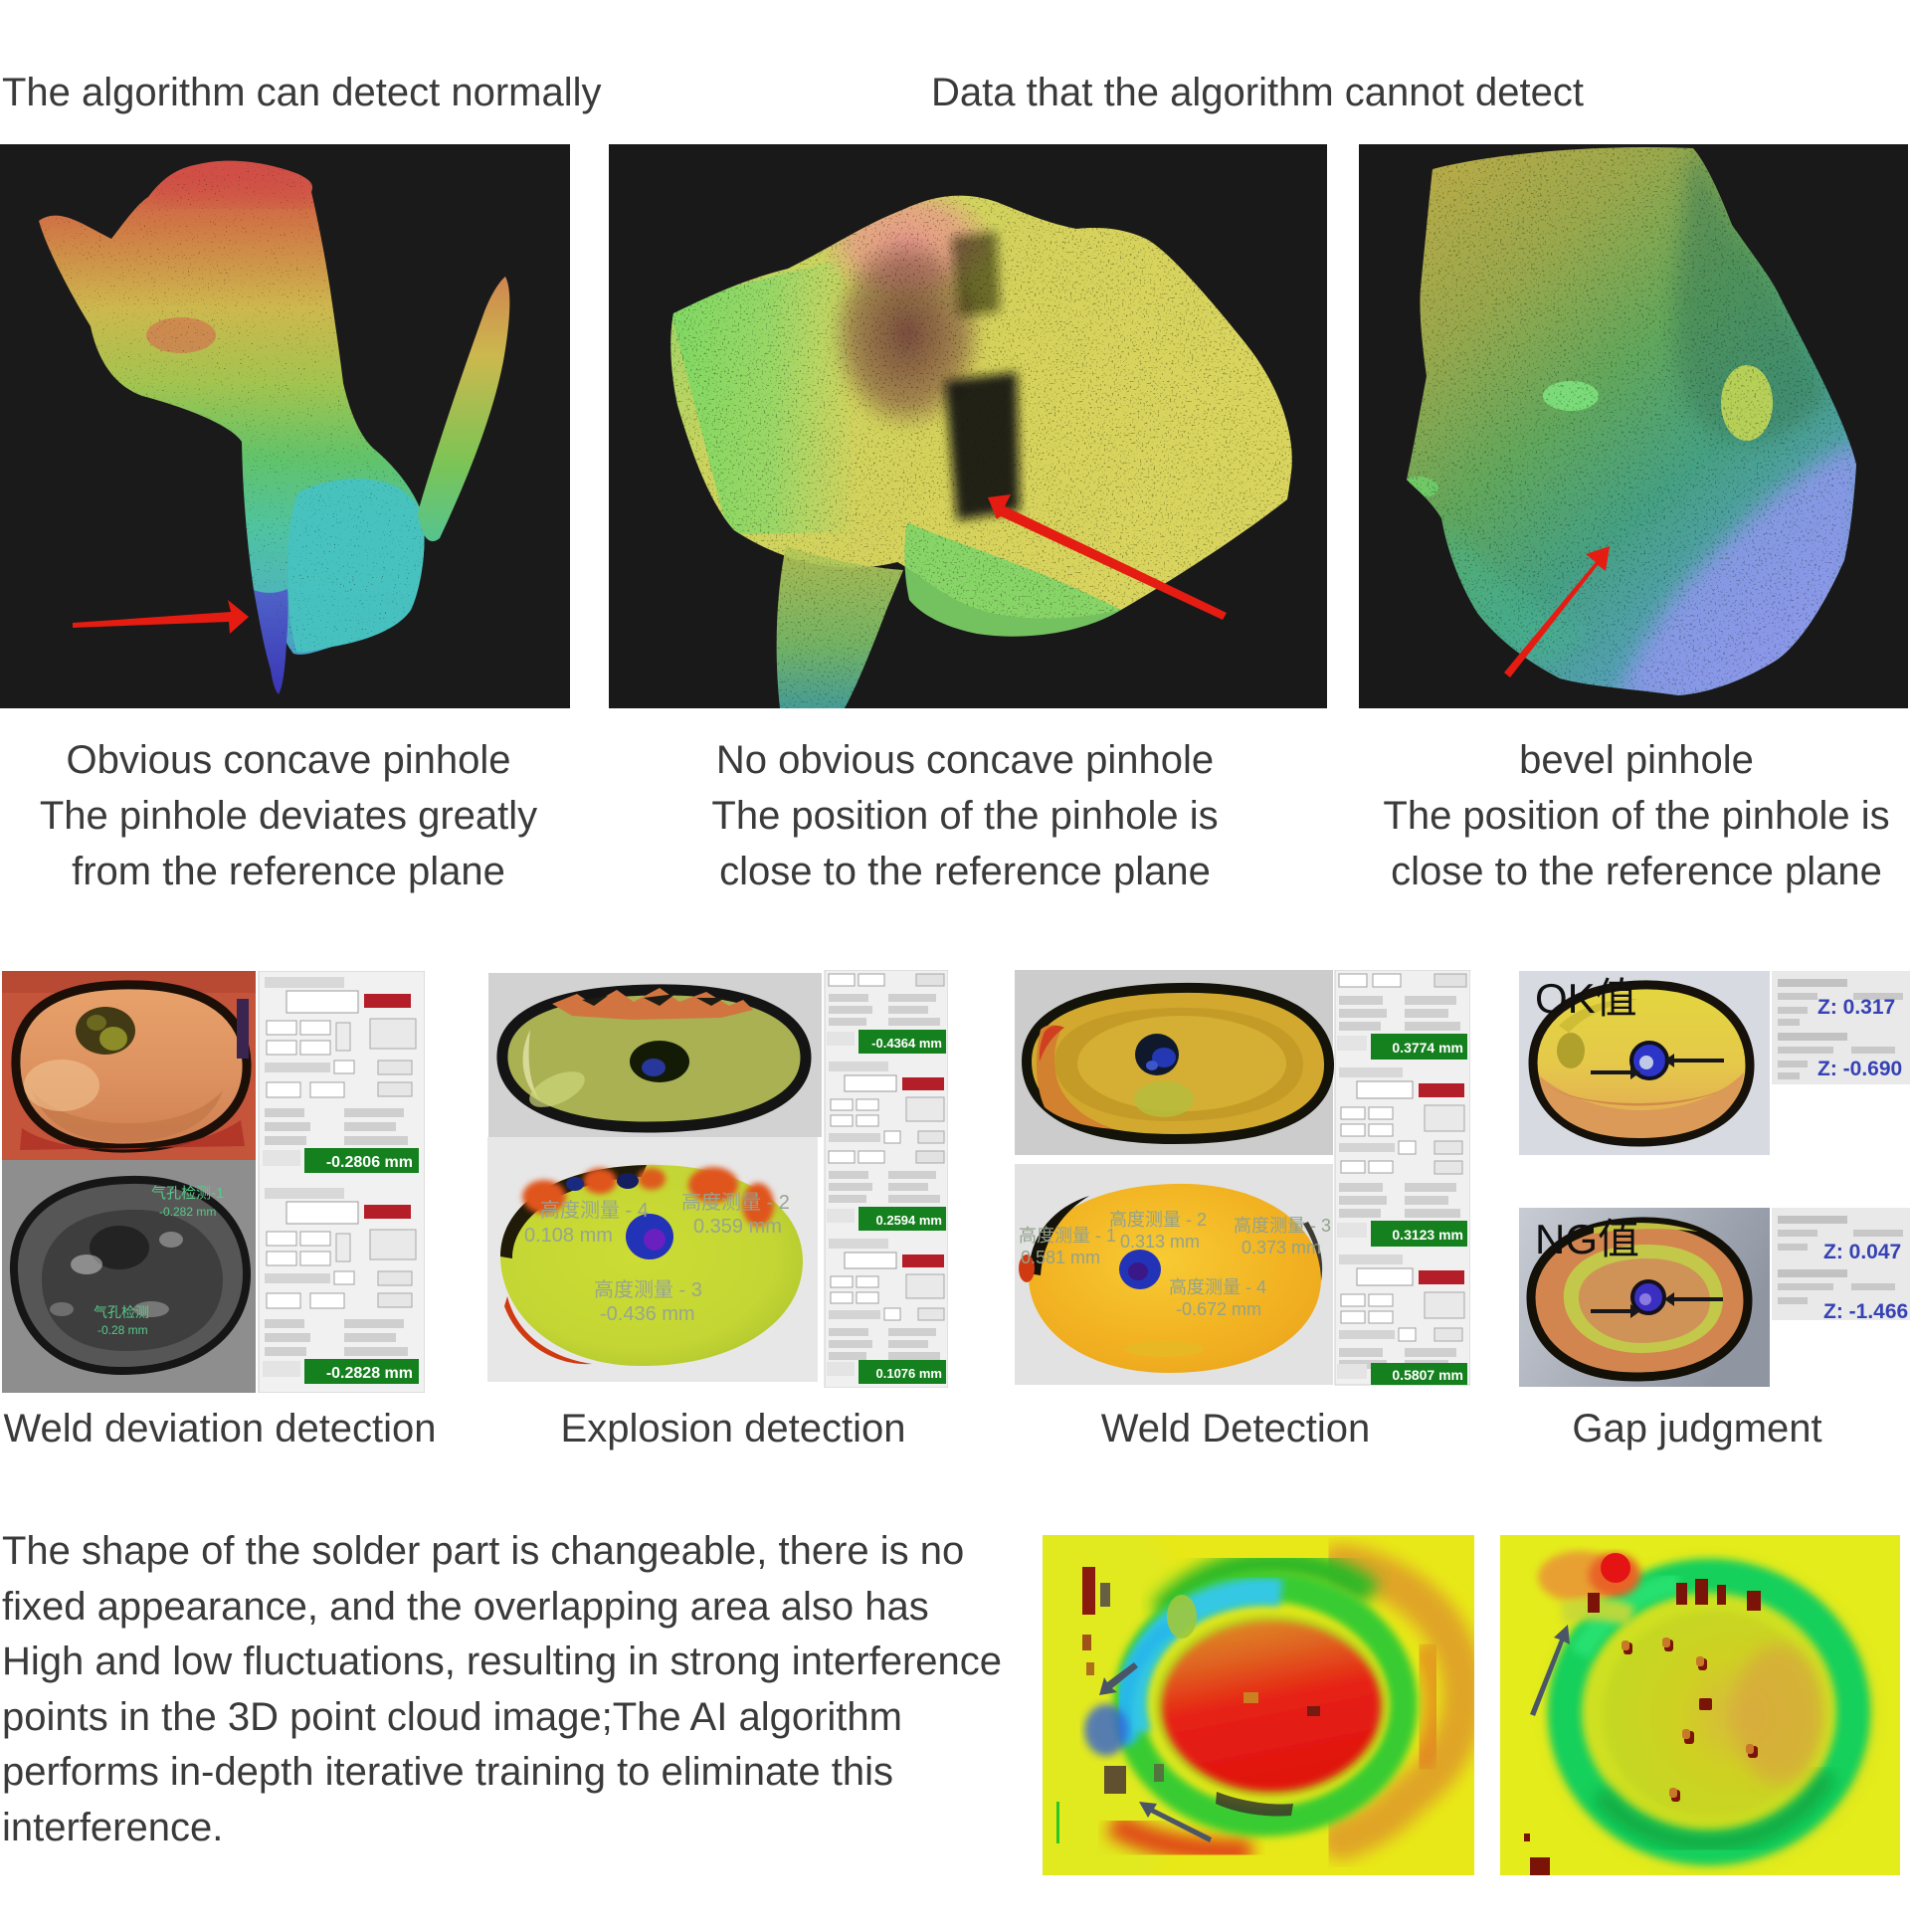 This screenshot has width=1910, height=1932. Describe the element at coordinates (1427, 1235) in the screenshot. I see `svg-text: 0.3123 mm` at that location.